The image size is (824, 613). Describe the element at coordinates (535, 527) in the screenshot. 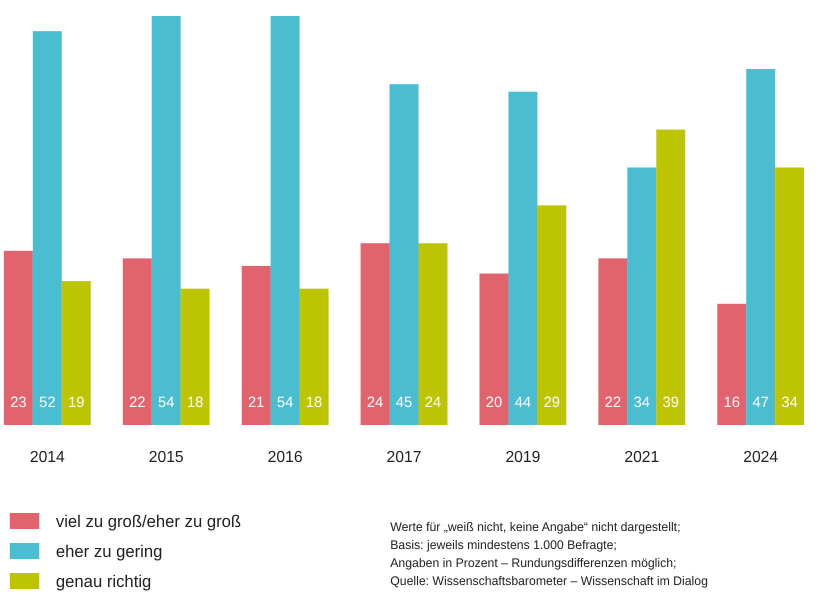

I see `text: Werte für „weiß nicht, keine Angabe“ nicht dargestellt;` at that location.